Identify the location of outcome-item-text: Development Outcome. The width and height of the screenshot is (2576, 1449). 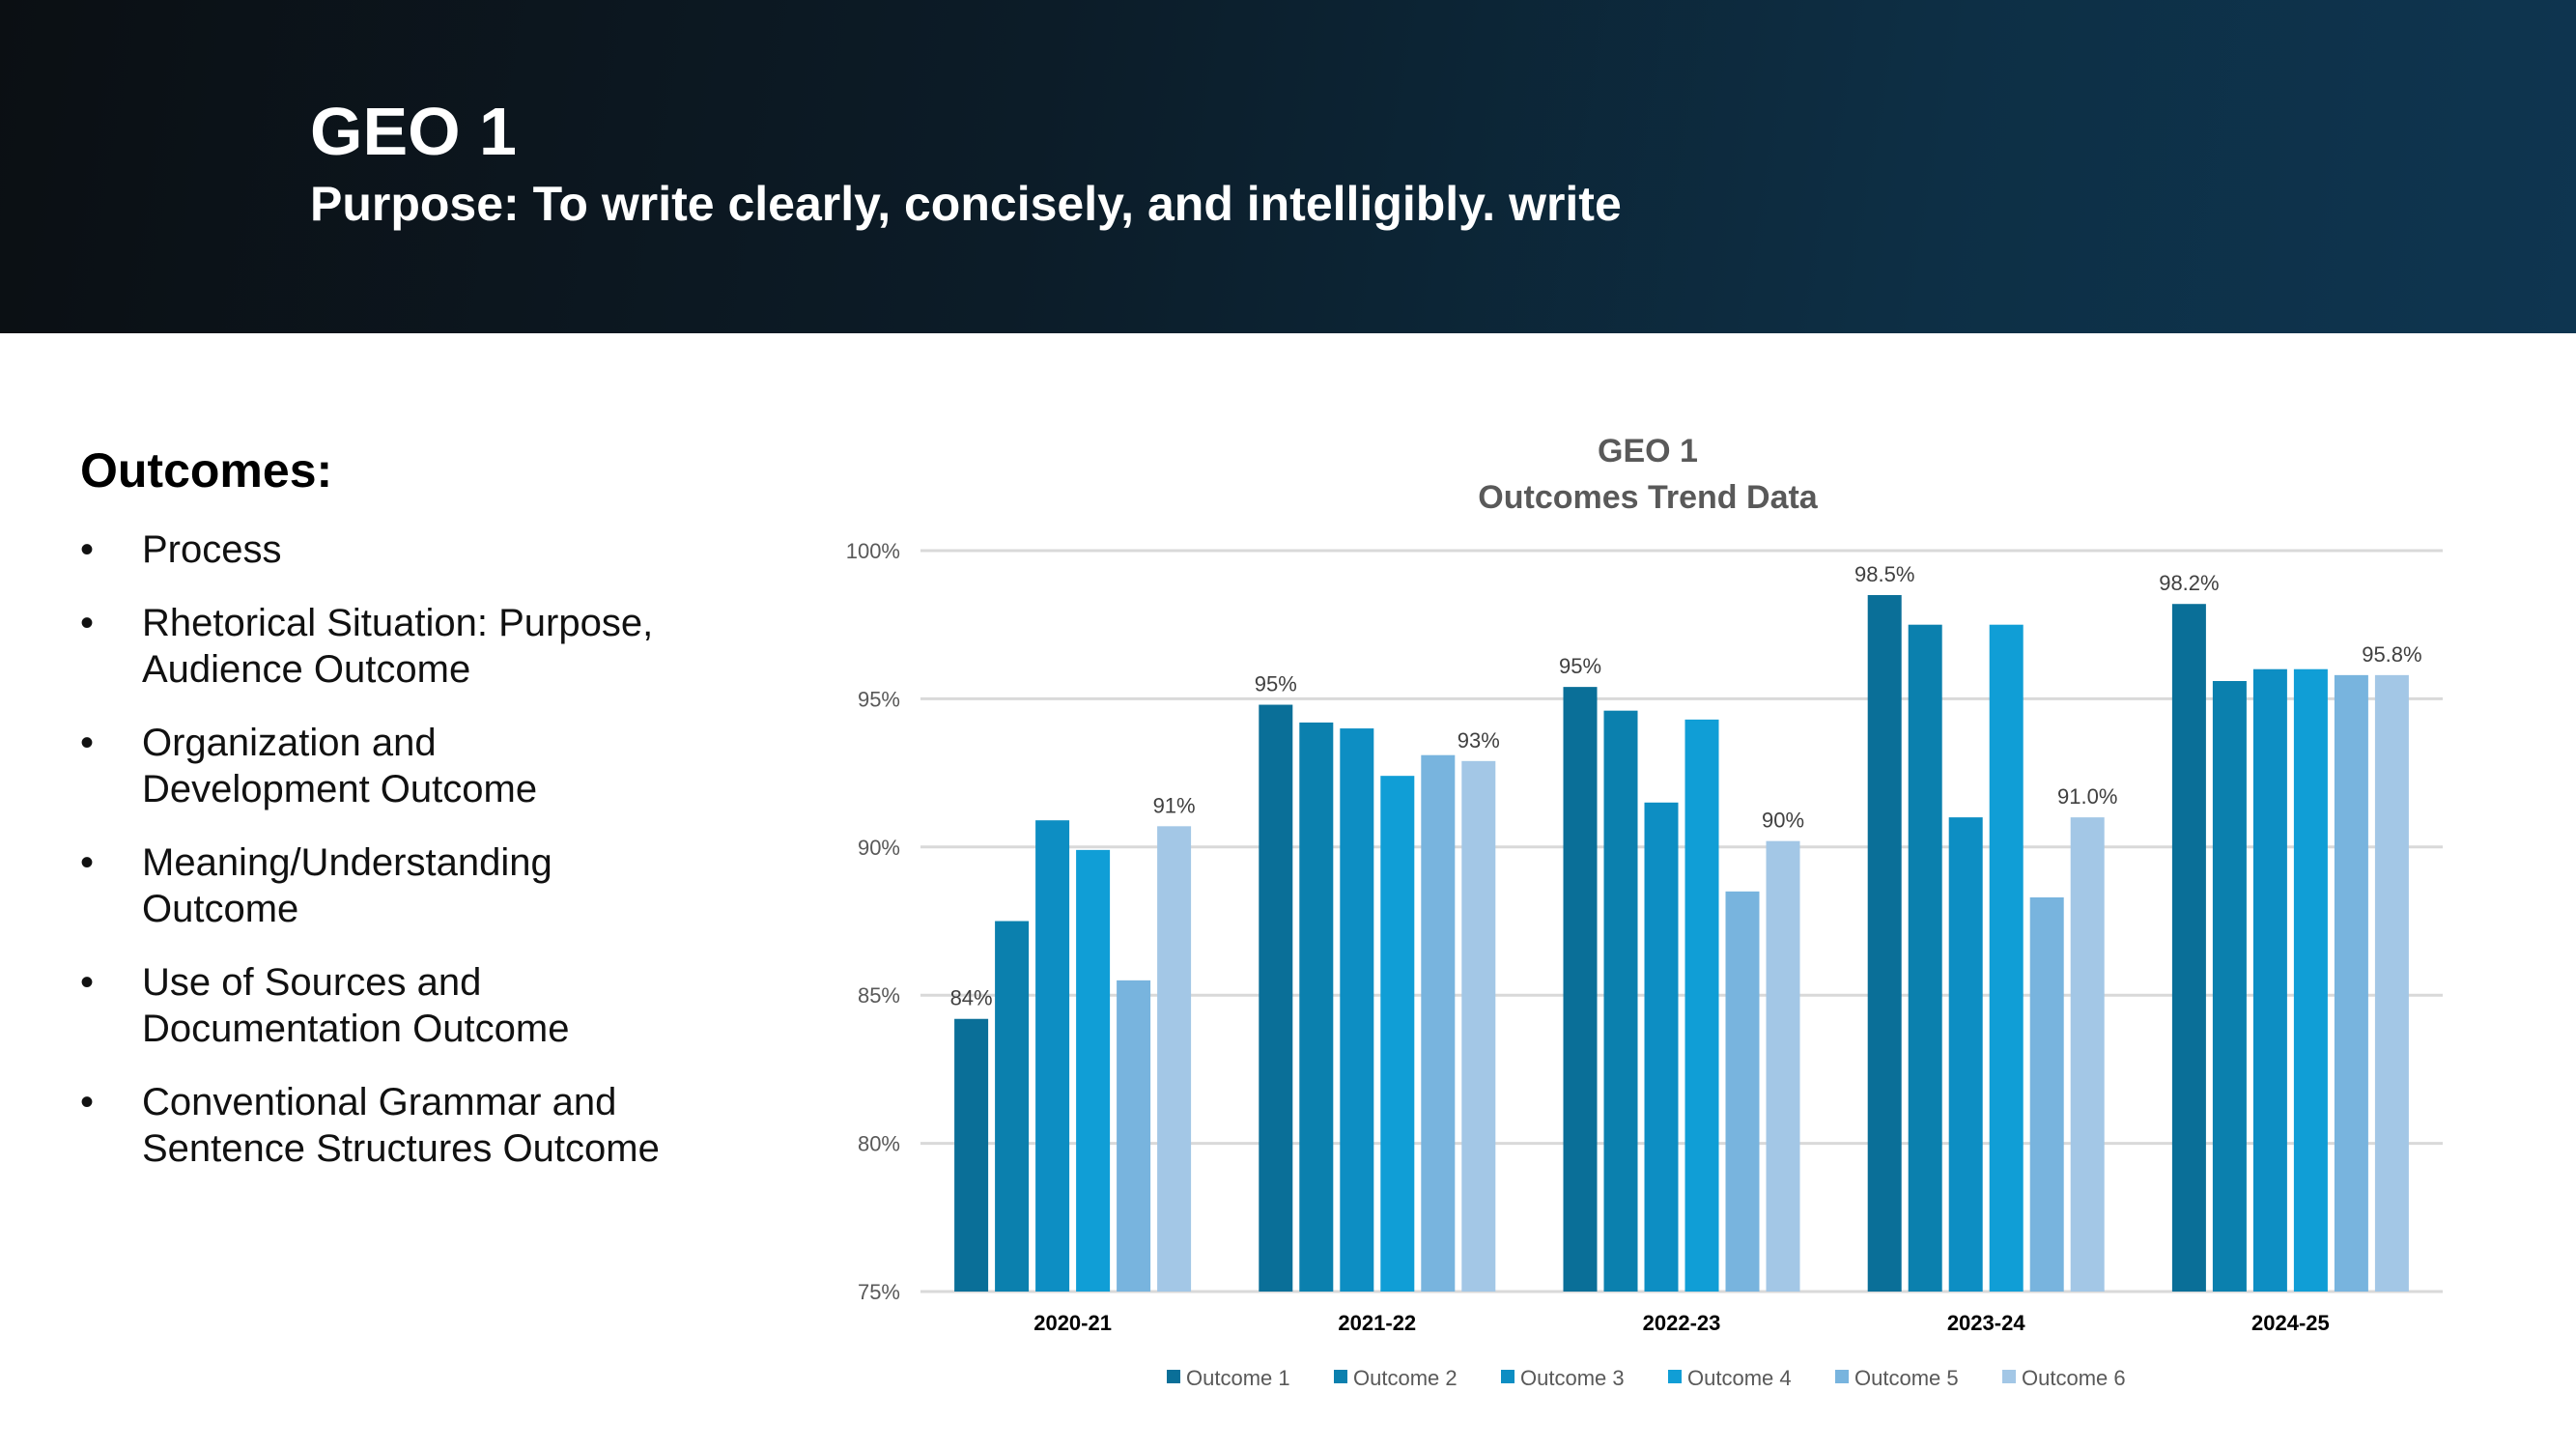
(340, 789).